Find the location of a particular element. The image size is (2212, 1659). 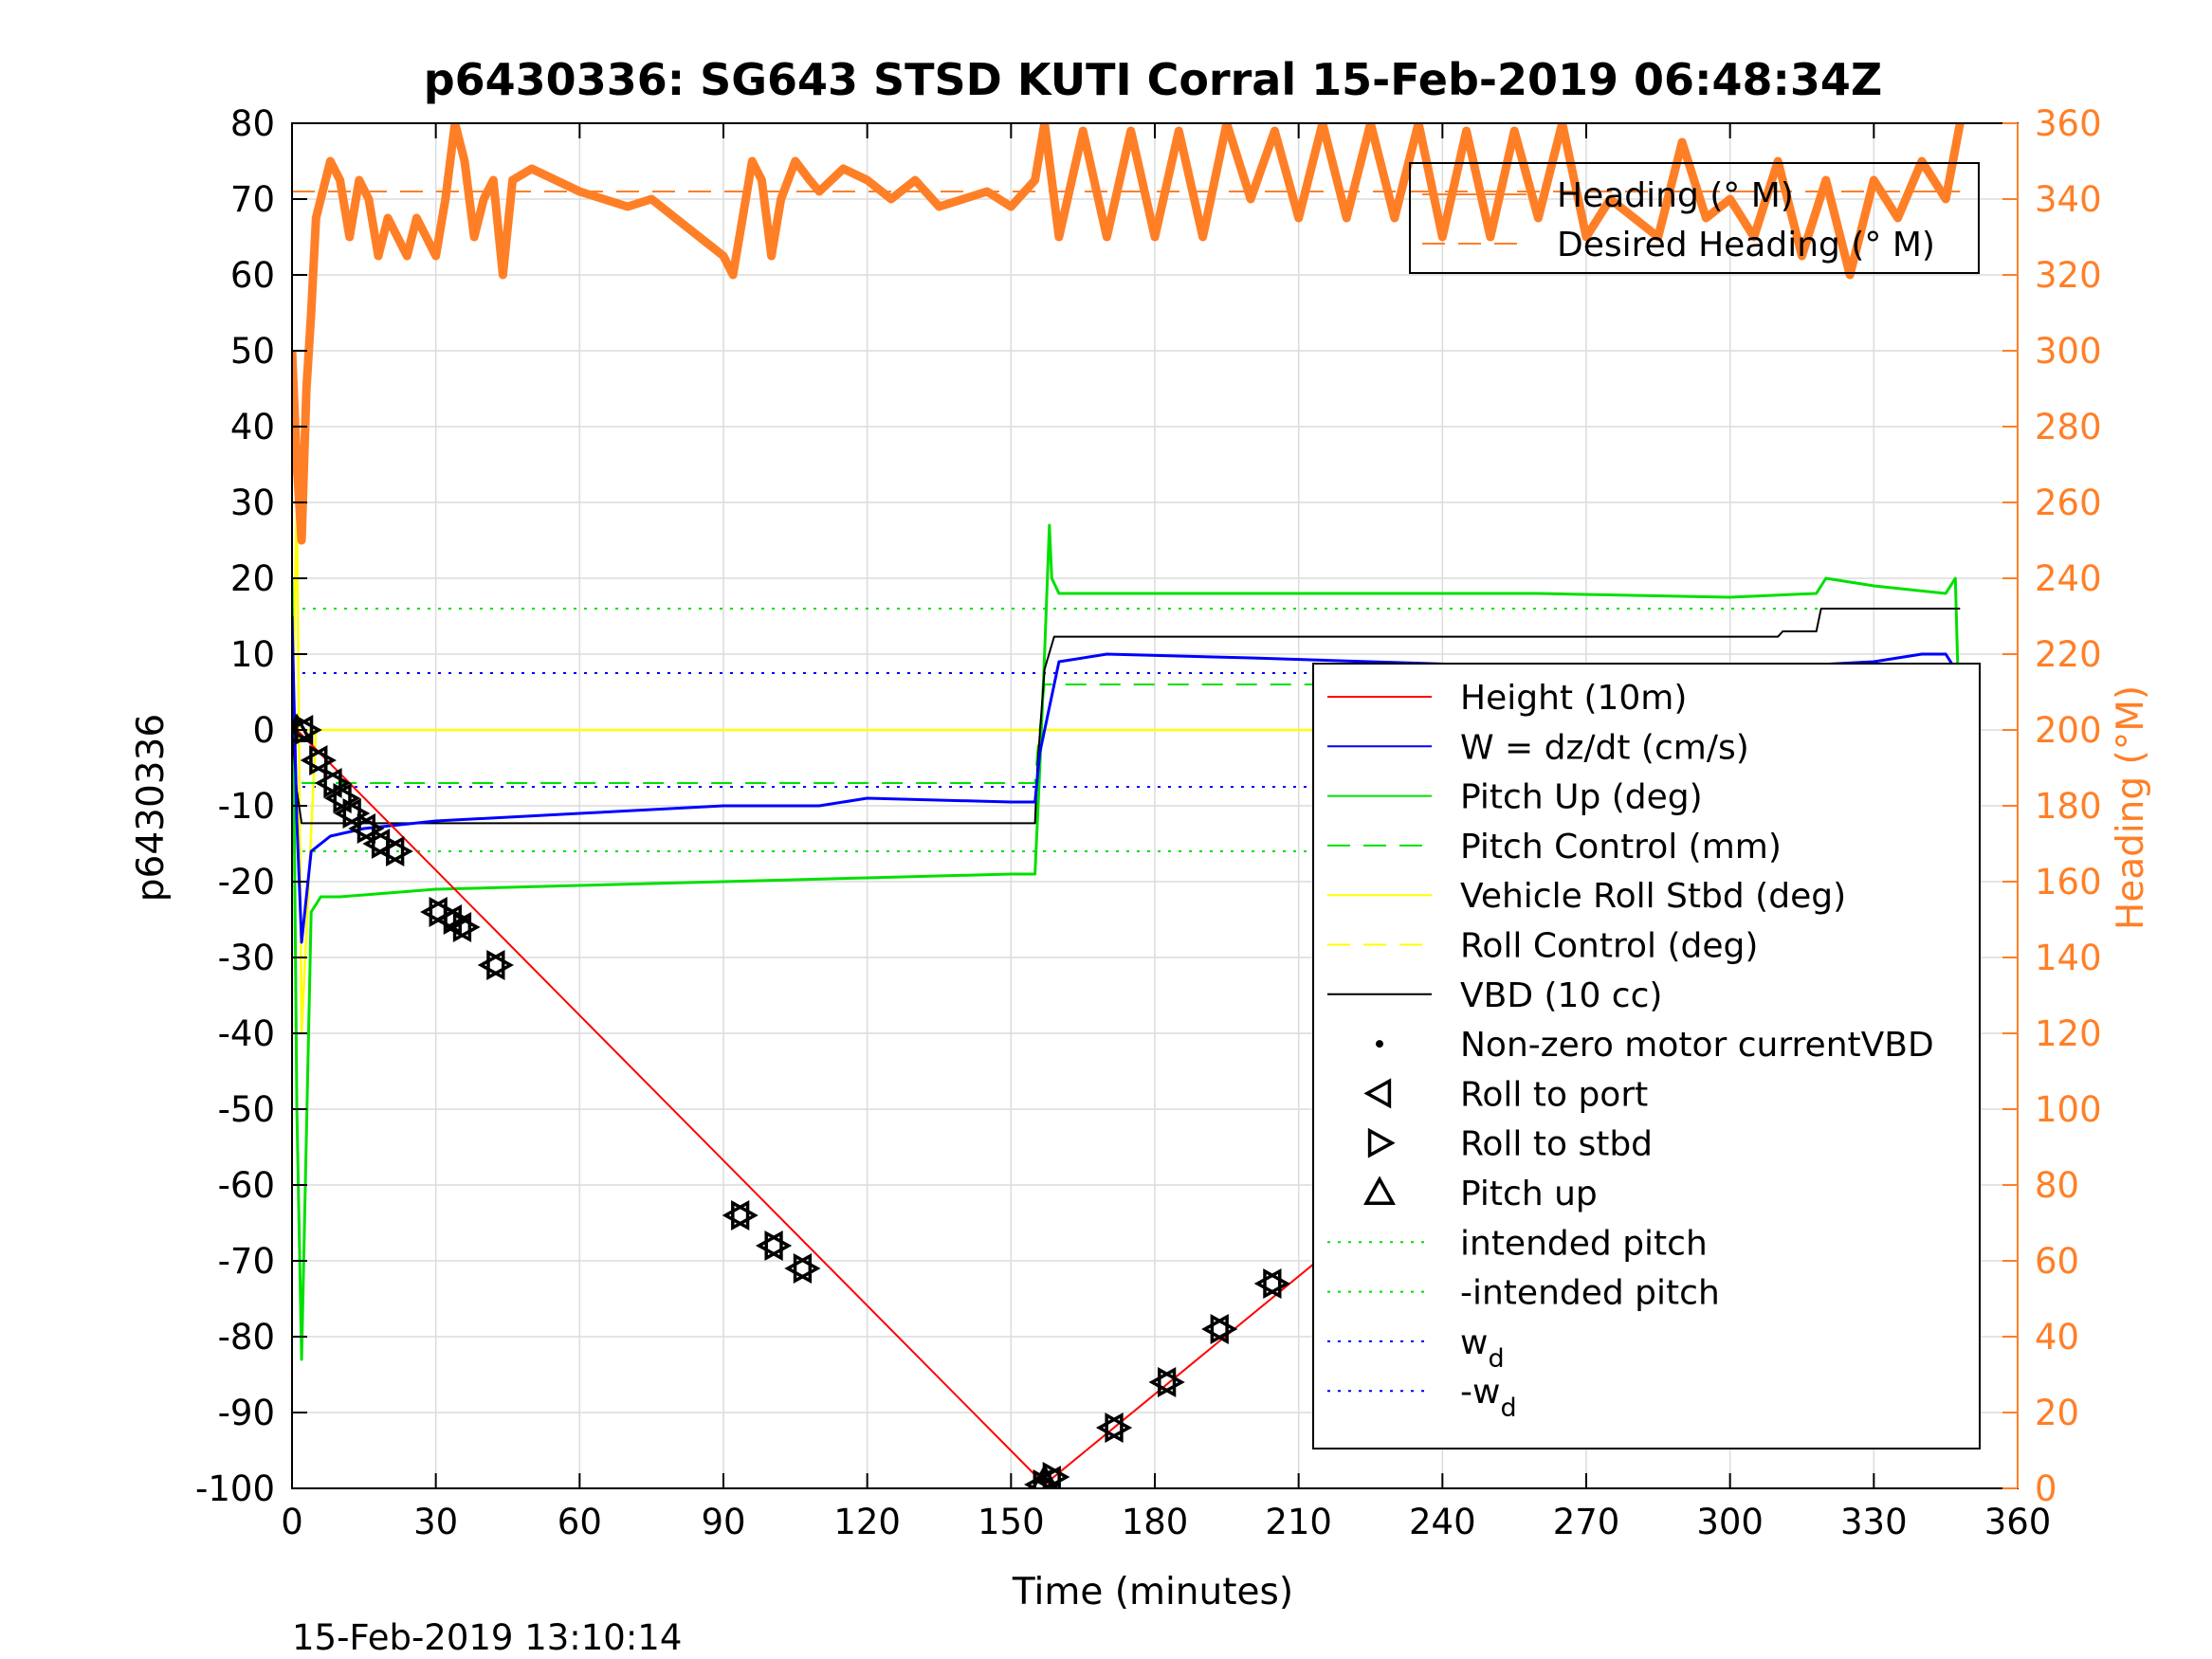

x-axis-label: Time (minutes) is located at coordinates (1152, 1592).